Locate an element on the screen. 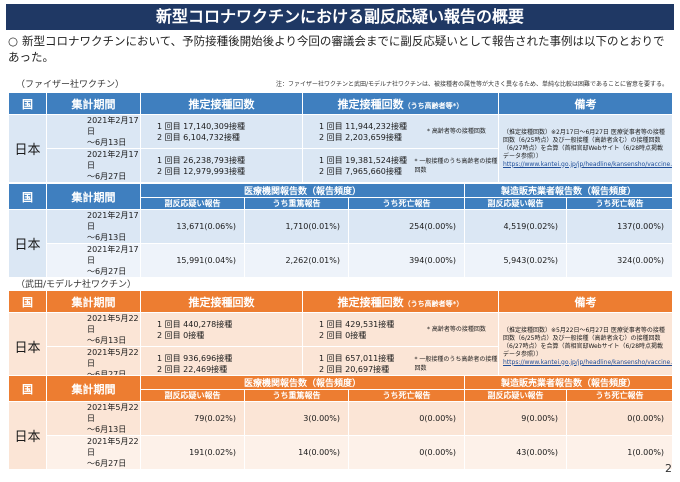 Image resolution: width=680 pixels, height=482 pixels. table-cell: 5,943(0.02%) is located at coordinates (516, 260).